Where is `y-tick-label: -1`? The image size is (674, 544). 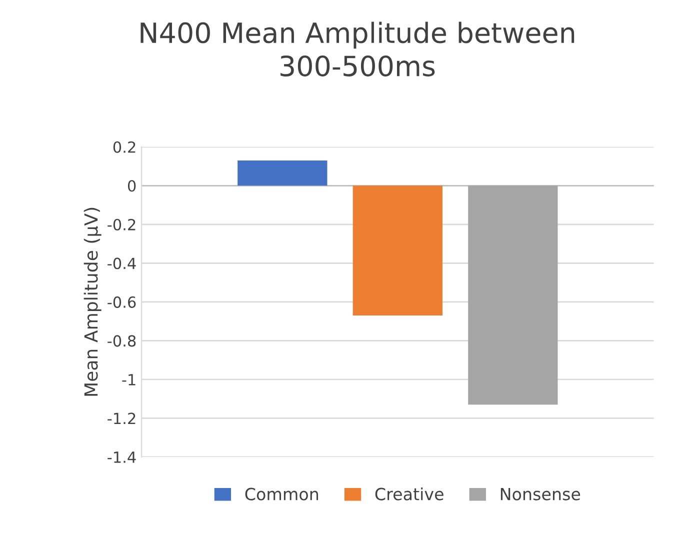 y-tick-label: -1 is located at coordinates (129, 380).